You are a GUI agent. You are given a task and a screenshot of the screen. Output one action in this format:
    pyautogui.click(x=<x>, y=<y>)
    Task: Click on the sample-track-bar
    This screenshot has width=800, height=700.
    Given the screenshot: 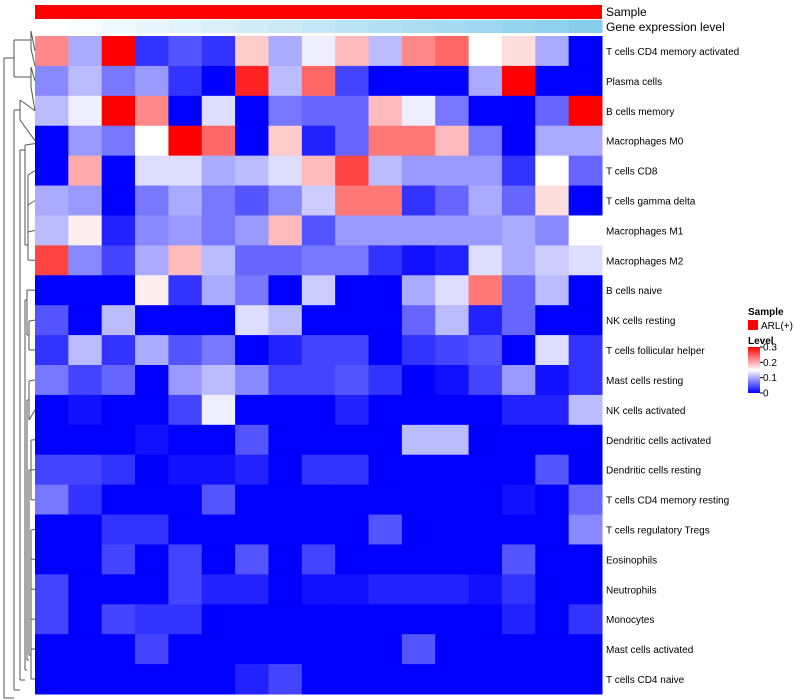 What is the action you would take?
    pyautogui.click(x=318, y=12)
    